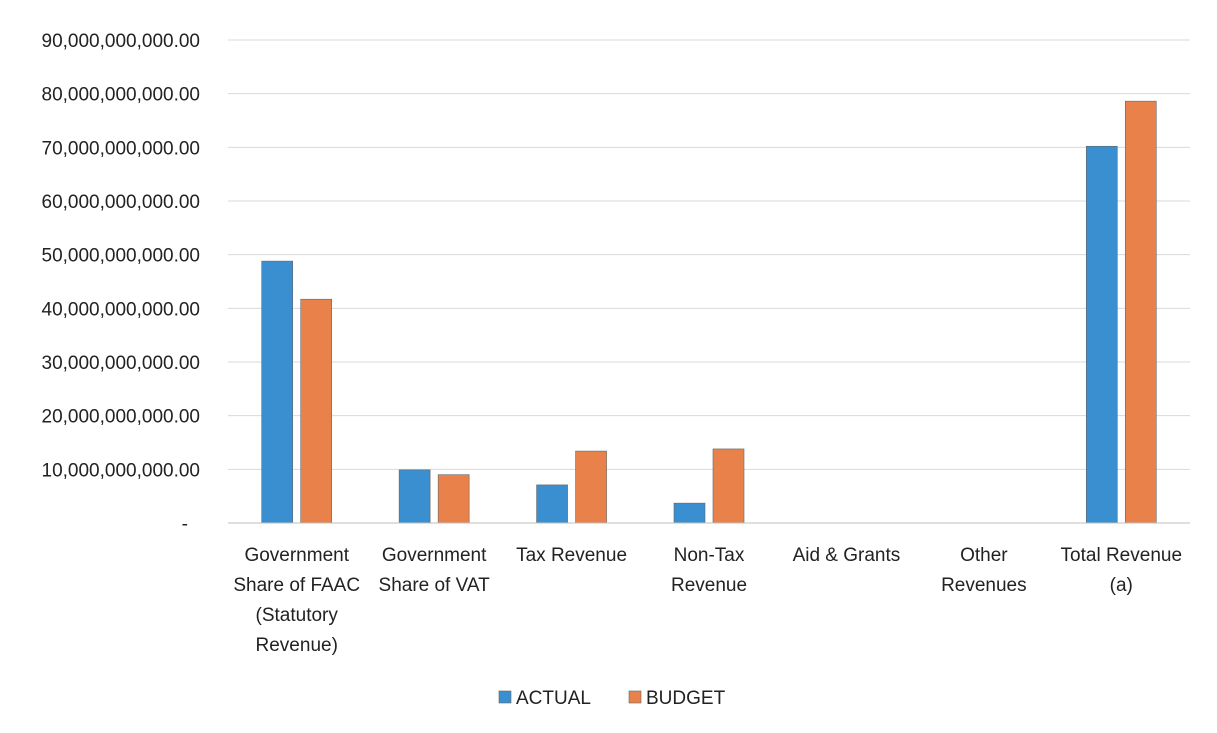 The width and height of the screenshot is (1217, 733). Describe the element at coordinates (121, 470) in the screenshot. I see `y-tick-label: 10,000,000,000.00` at that location.